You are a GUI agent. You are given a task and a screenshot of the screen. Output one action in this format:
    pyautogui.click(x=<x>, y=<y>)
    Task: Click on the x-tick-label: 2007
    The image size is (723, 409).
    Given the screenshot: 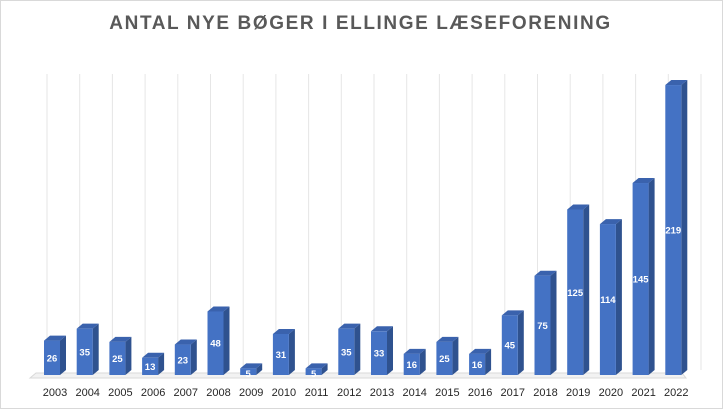 What is the action you would take?
    pyautogui.click(x=186, y=393)
    